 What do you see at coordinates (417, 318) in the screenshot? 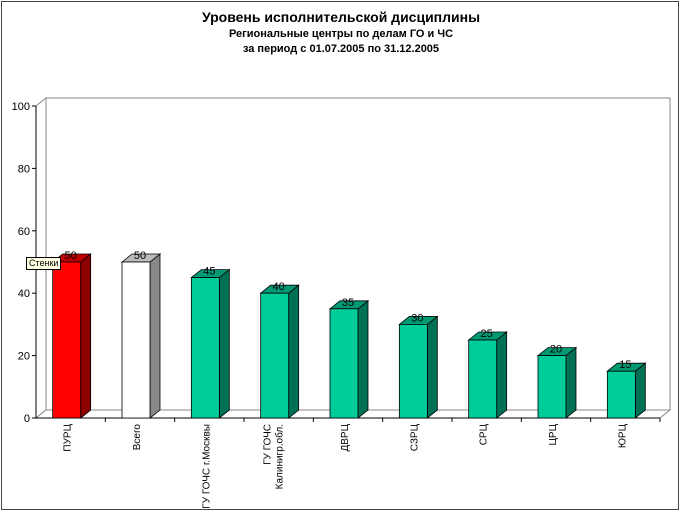
I see `bar-value-label: 30` at bounding box center [417, 318].